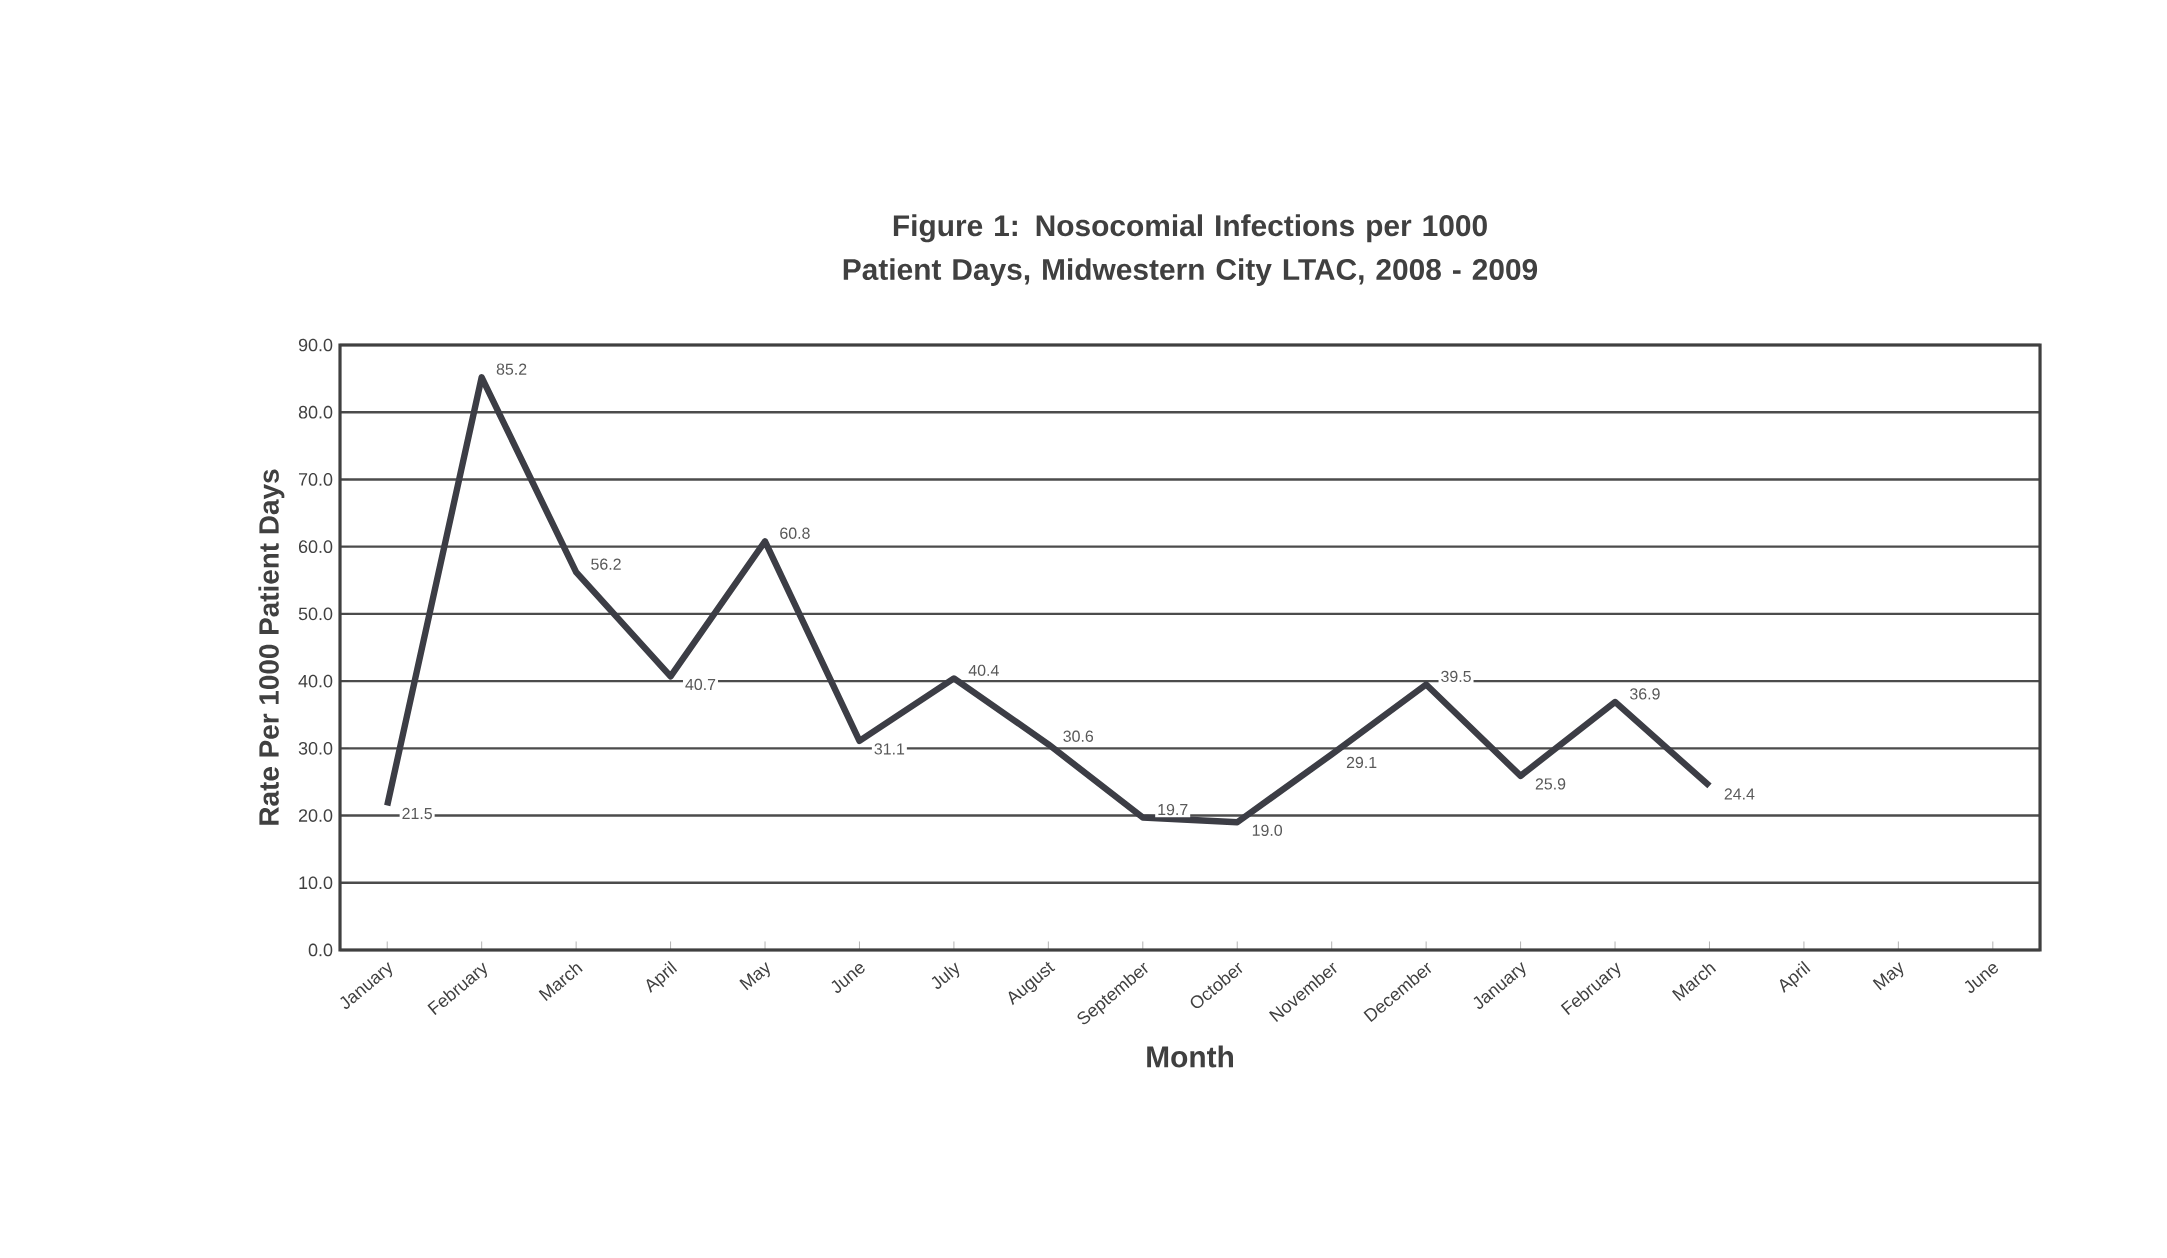 The image size is (2167, 1258). I want to click on y-tick-label: 40.0, so click(315, 681).